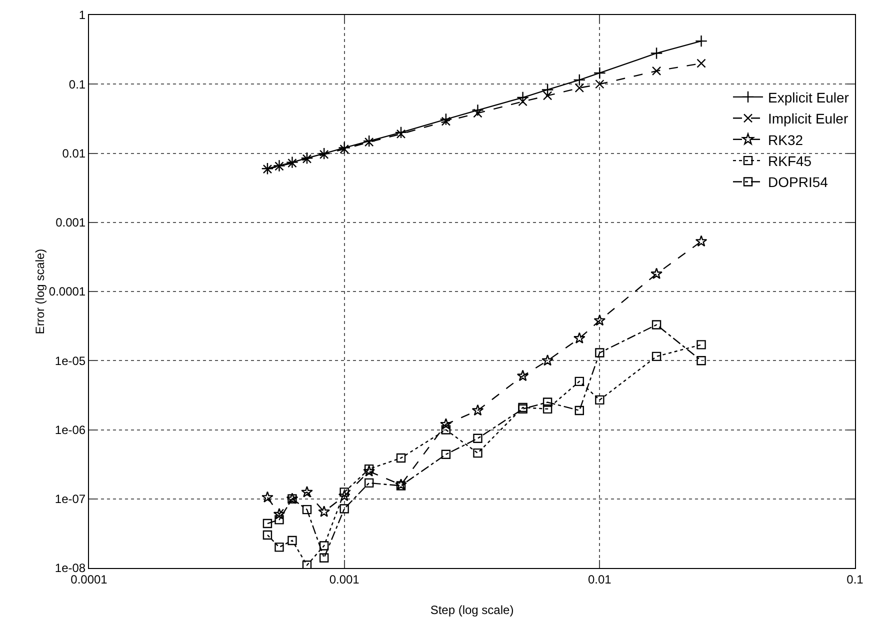  What do you see at coordinates (808, 118) in the screenshot?
I see `legend-label: Implicit Euler` at bounding box center [808, 118].